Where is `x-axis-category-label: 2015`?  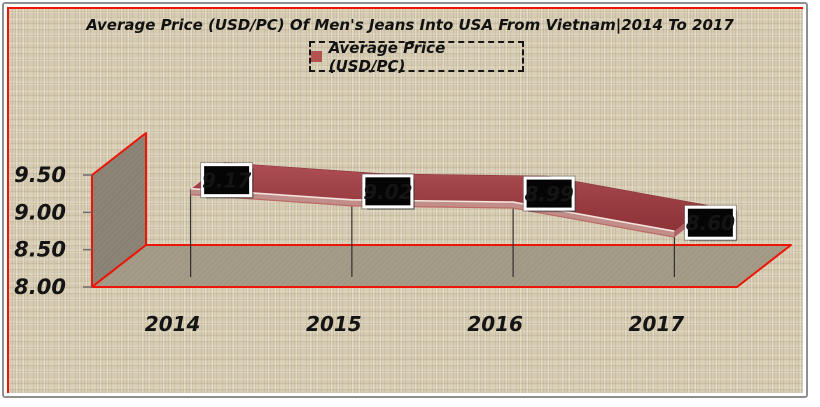 x-axis-category-label: 2015 is located at coordinates (334, 324).